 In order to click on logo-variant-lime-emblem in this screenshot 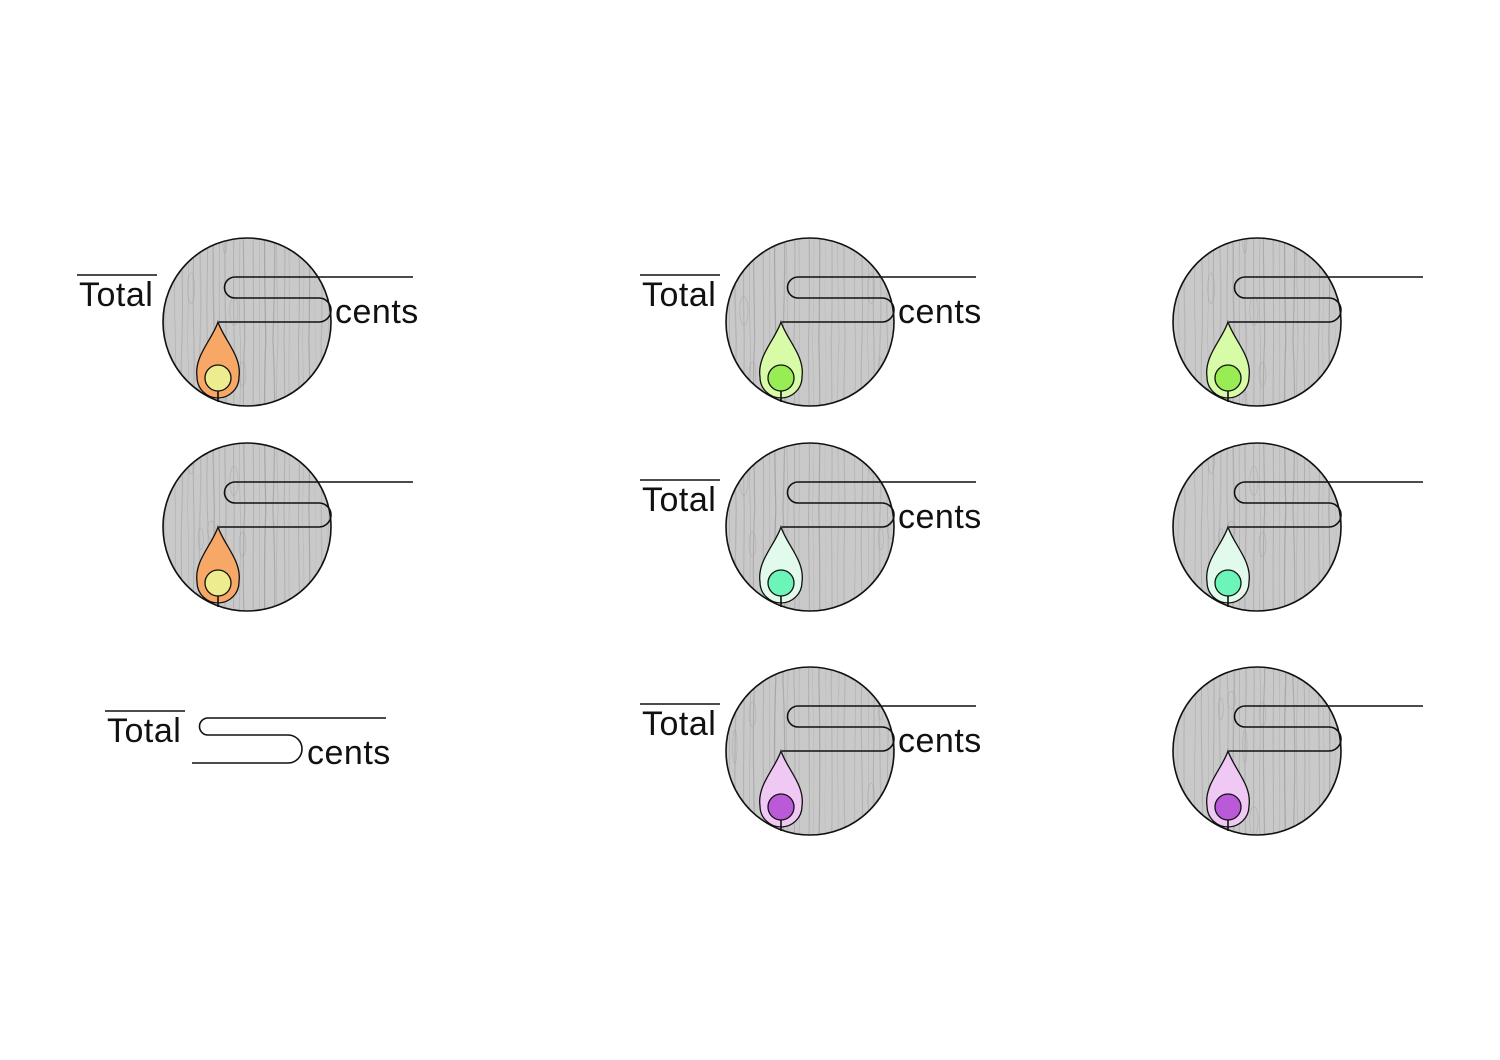, I will do `click(1297, 322)`.